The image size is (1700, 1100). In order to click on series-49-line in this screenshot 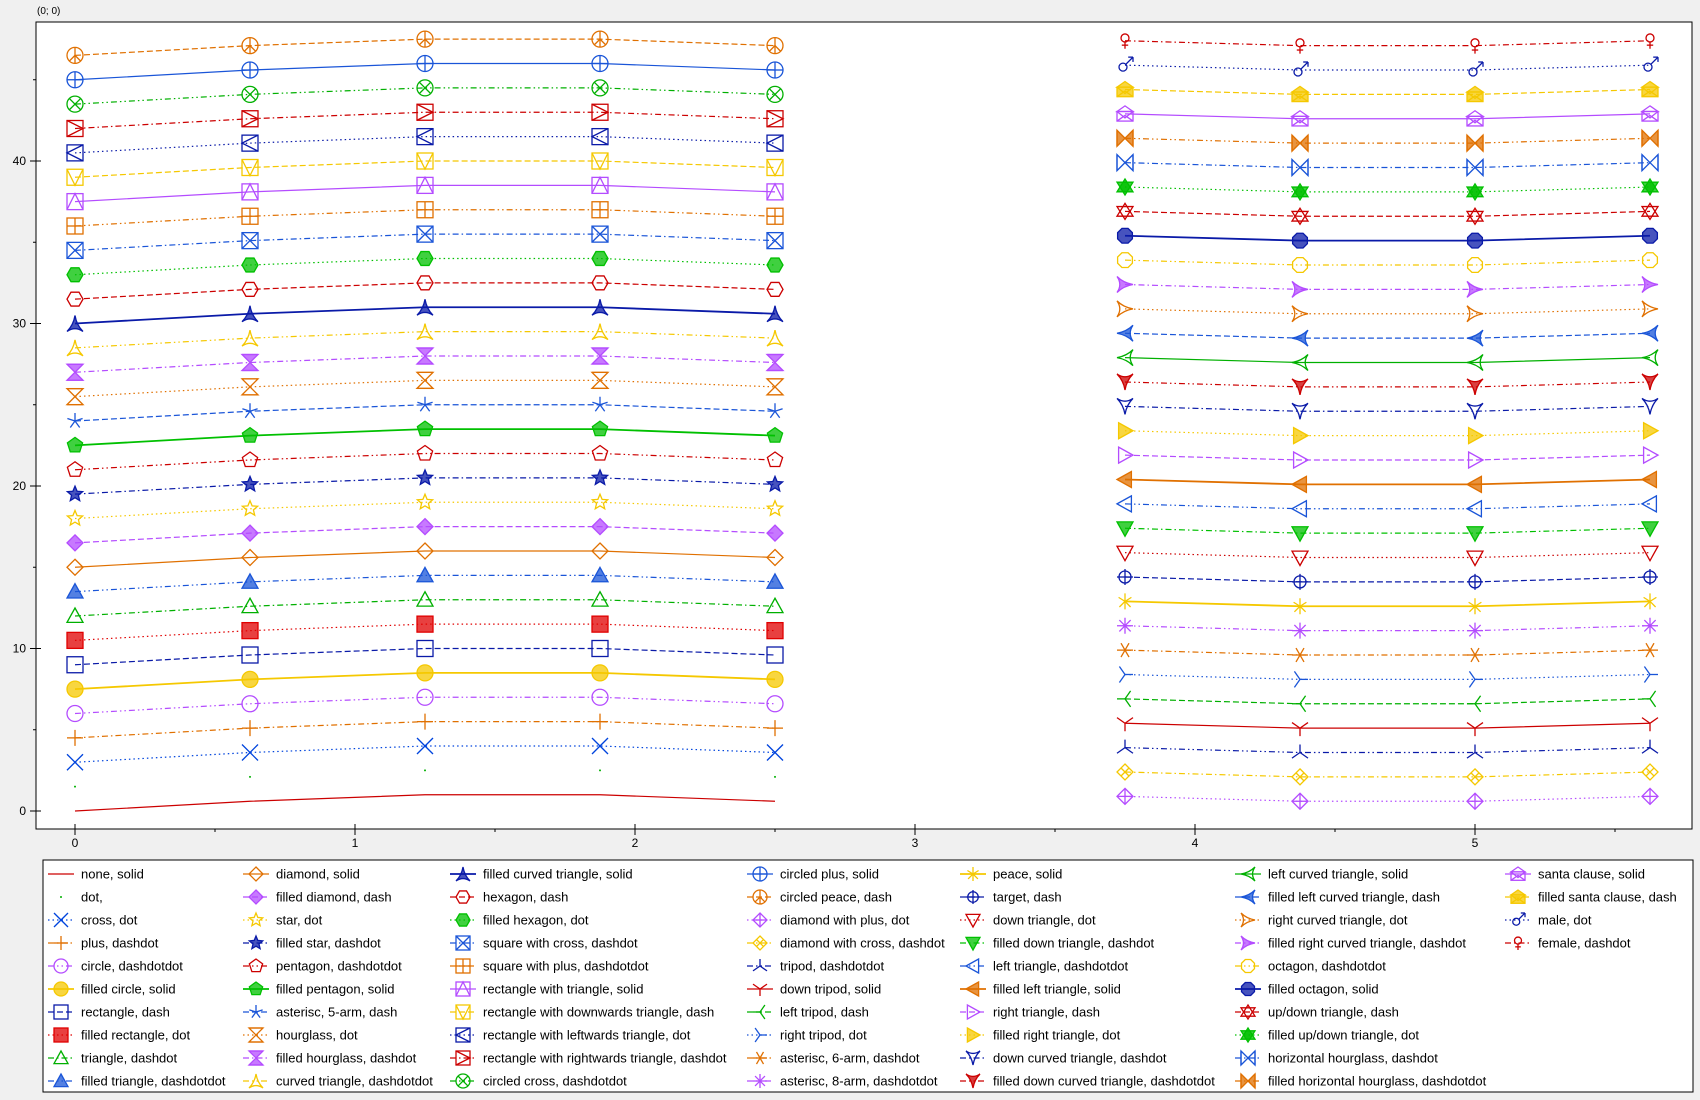, I will do `click(1387, 408)`.